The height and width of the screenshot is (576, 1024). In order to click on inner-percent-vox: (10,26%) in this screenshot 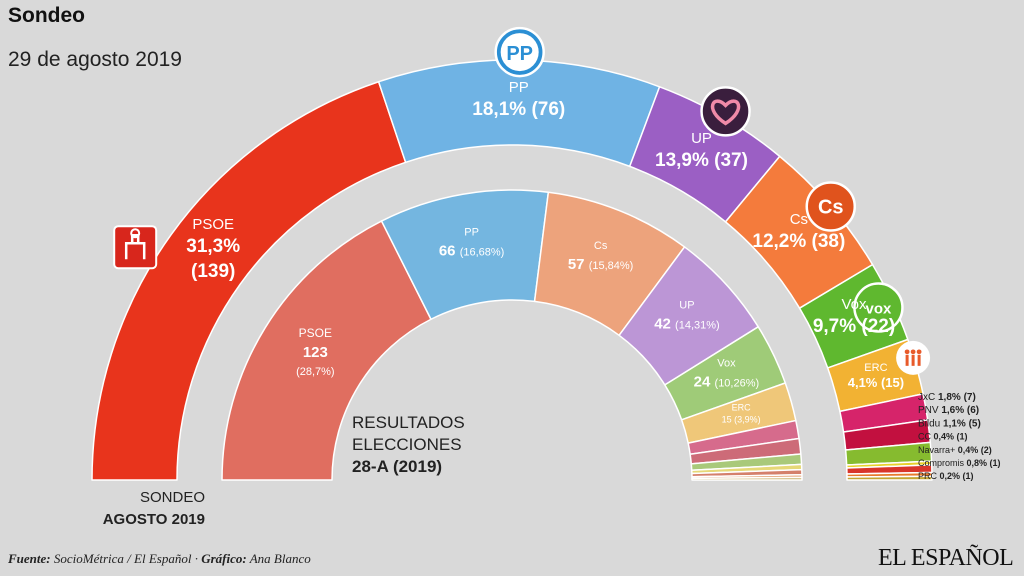, I will do `click(737, 384)`.